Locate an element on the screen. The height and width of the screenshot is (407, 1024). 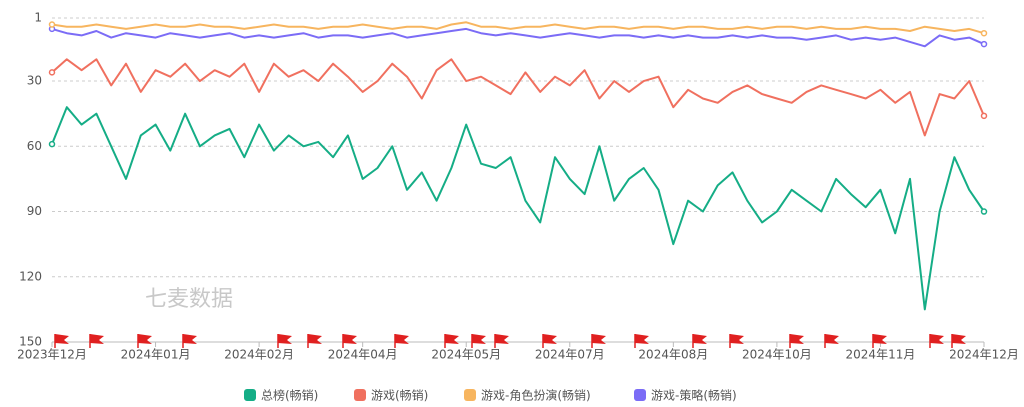
x-tick-label: 2024年11月 is located at coordinates (881, 355).